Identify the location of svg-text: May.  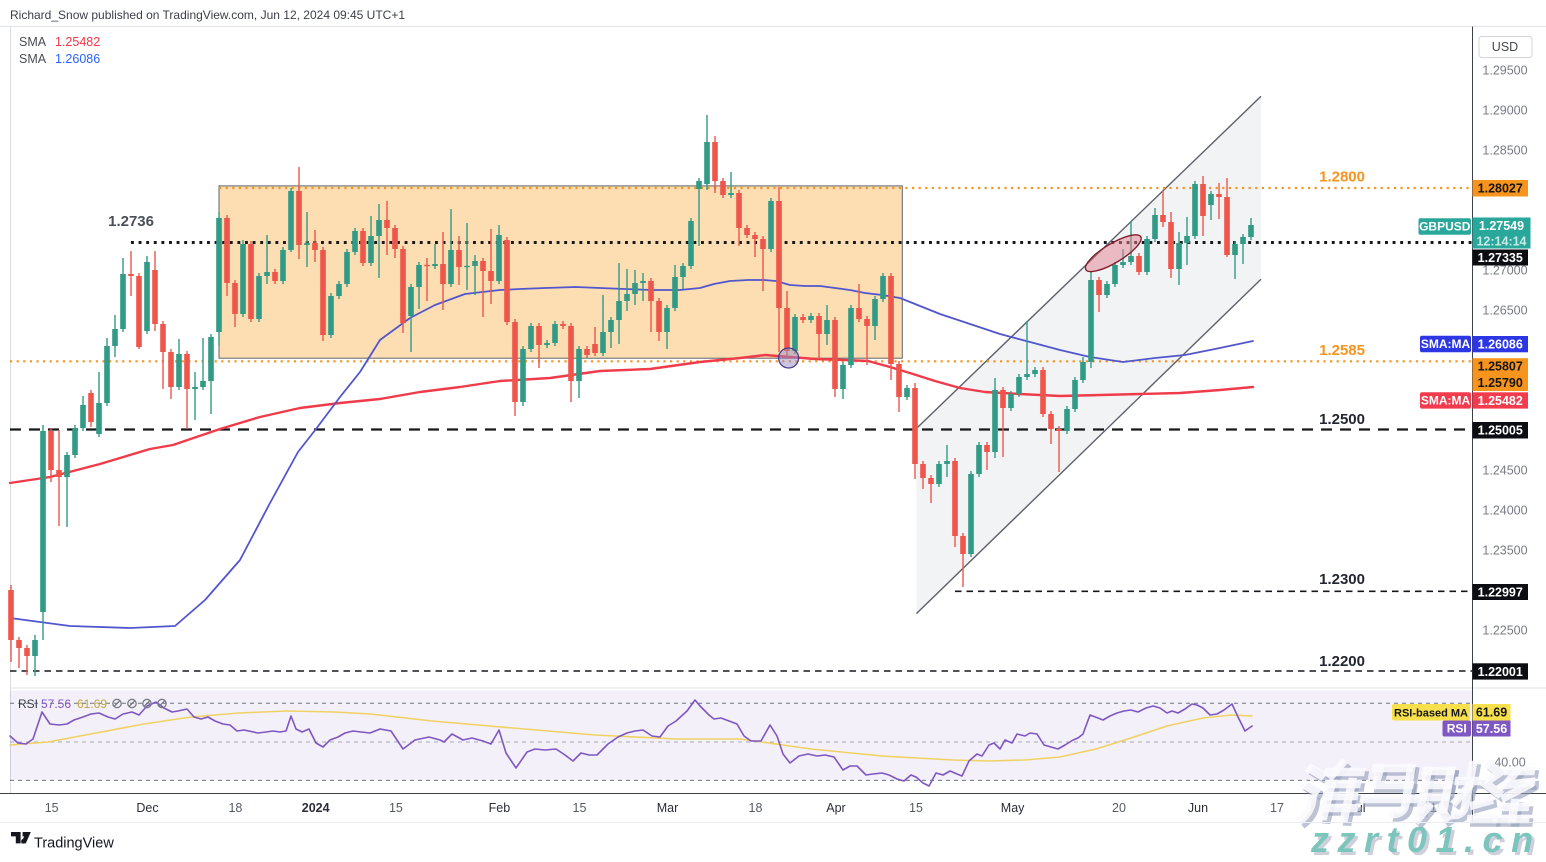
(1013, 808).